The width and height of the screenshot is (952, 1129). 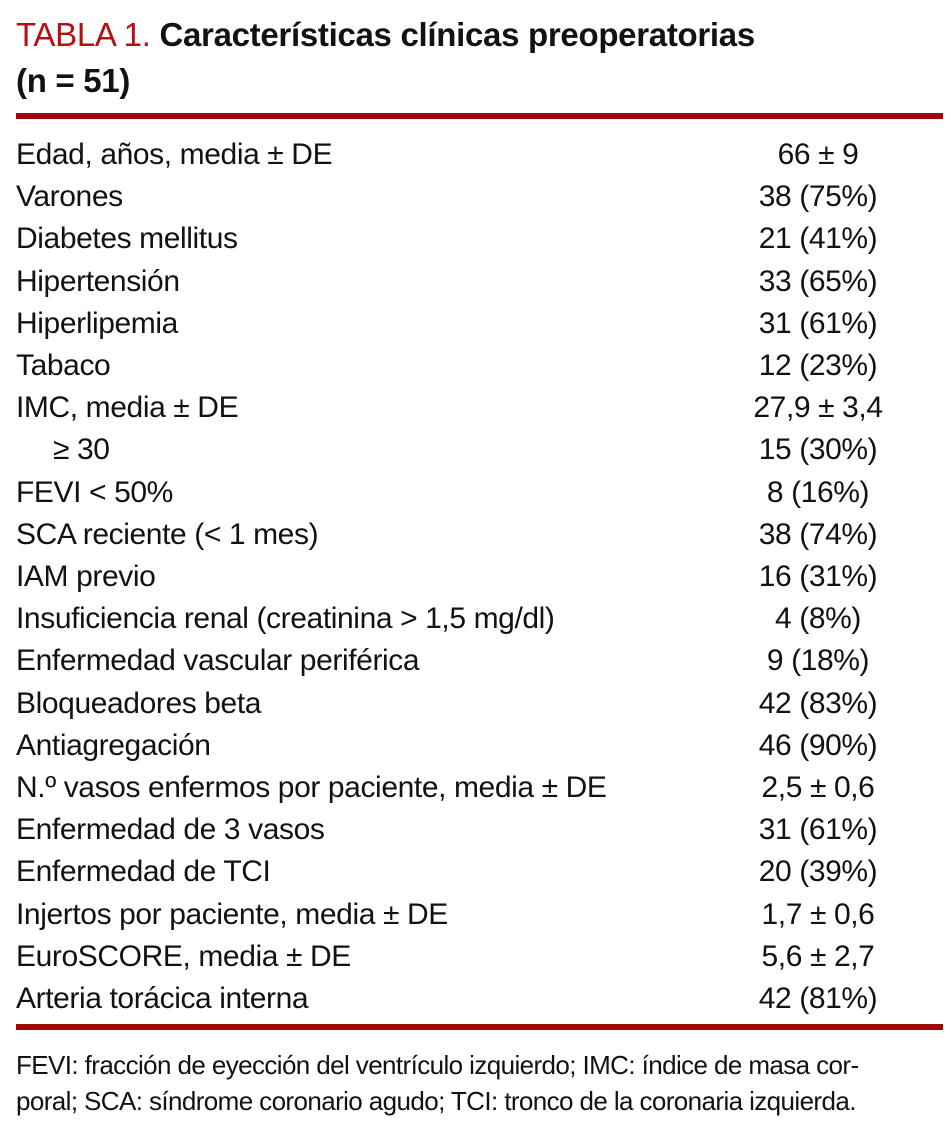 I want to click on row-value: 46 (90%), so click(x=818, y=745).